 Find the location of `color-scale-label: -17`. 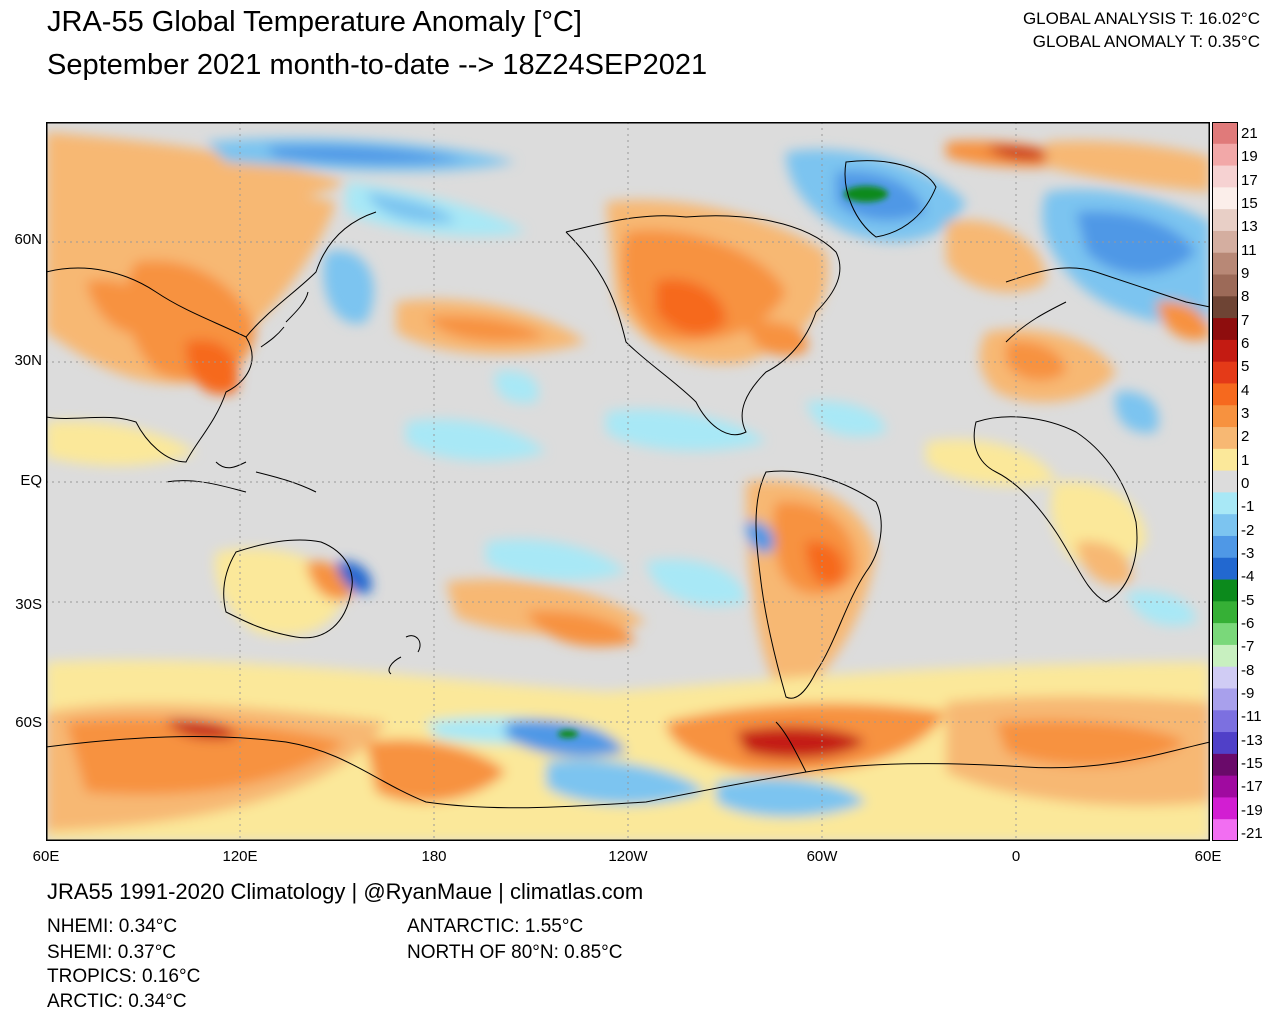

color-scale-label: -17 is located at coordinates (1252, 787).